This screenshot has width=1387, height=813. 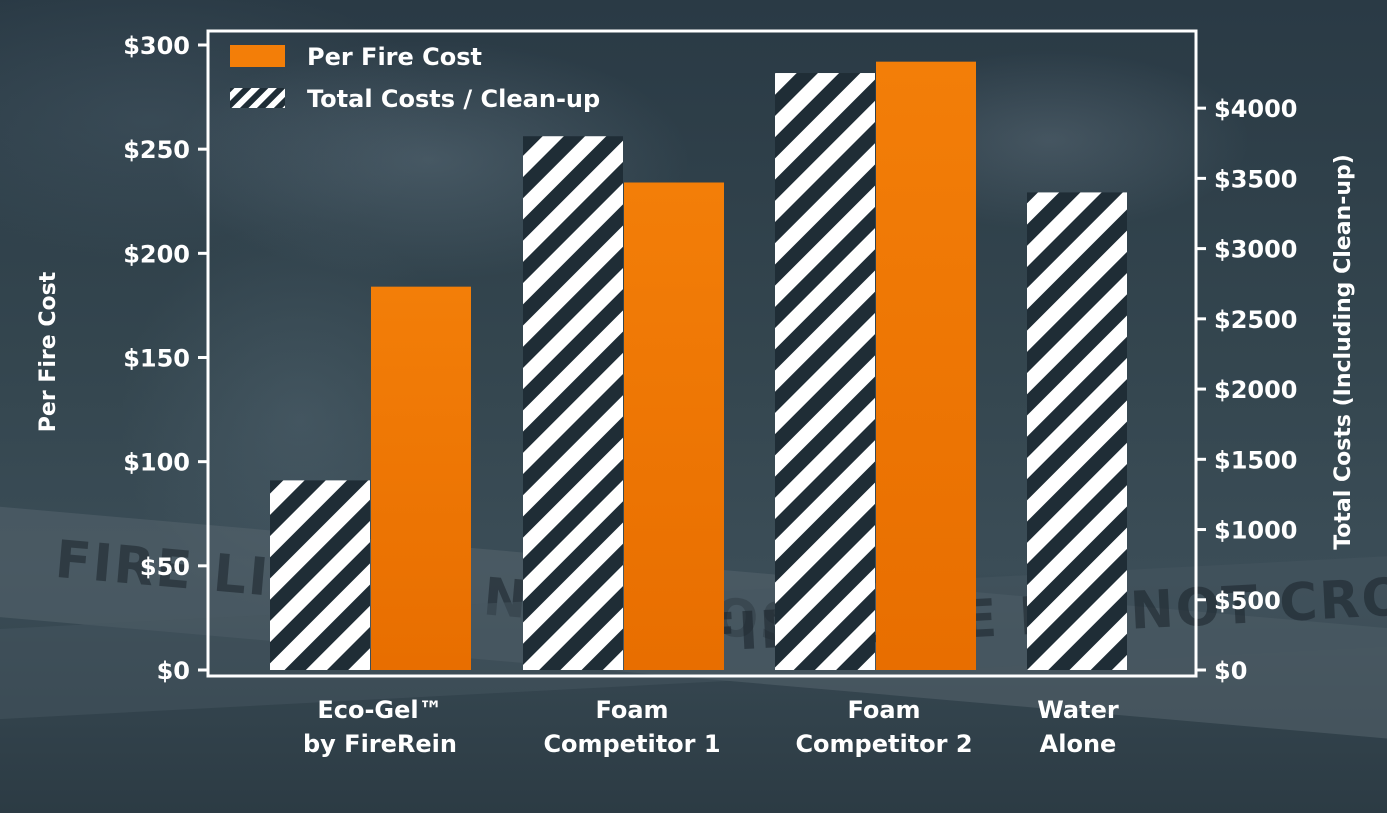 What do you see at coordinates (173, 671) in the screenshot?
I see `left-tick-label: $0` at bounding box center [173, 671].